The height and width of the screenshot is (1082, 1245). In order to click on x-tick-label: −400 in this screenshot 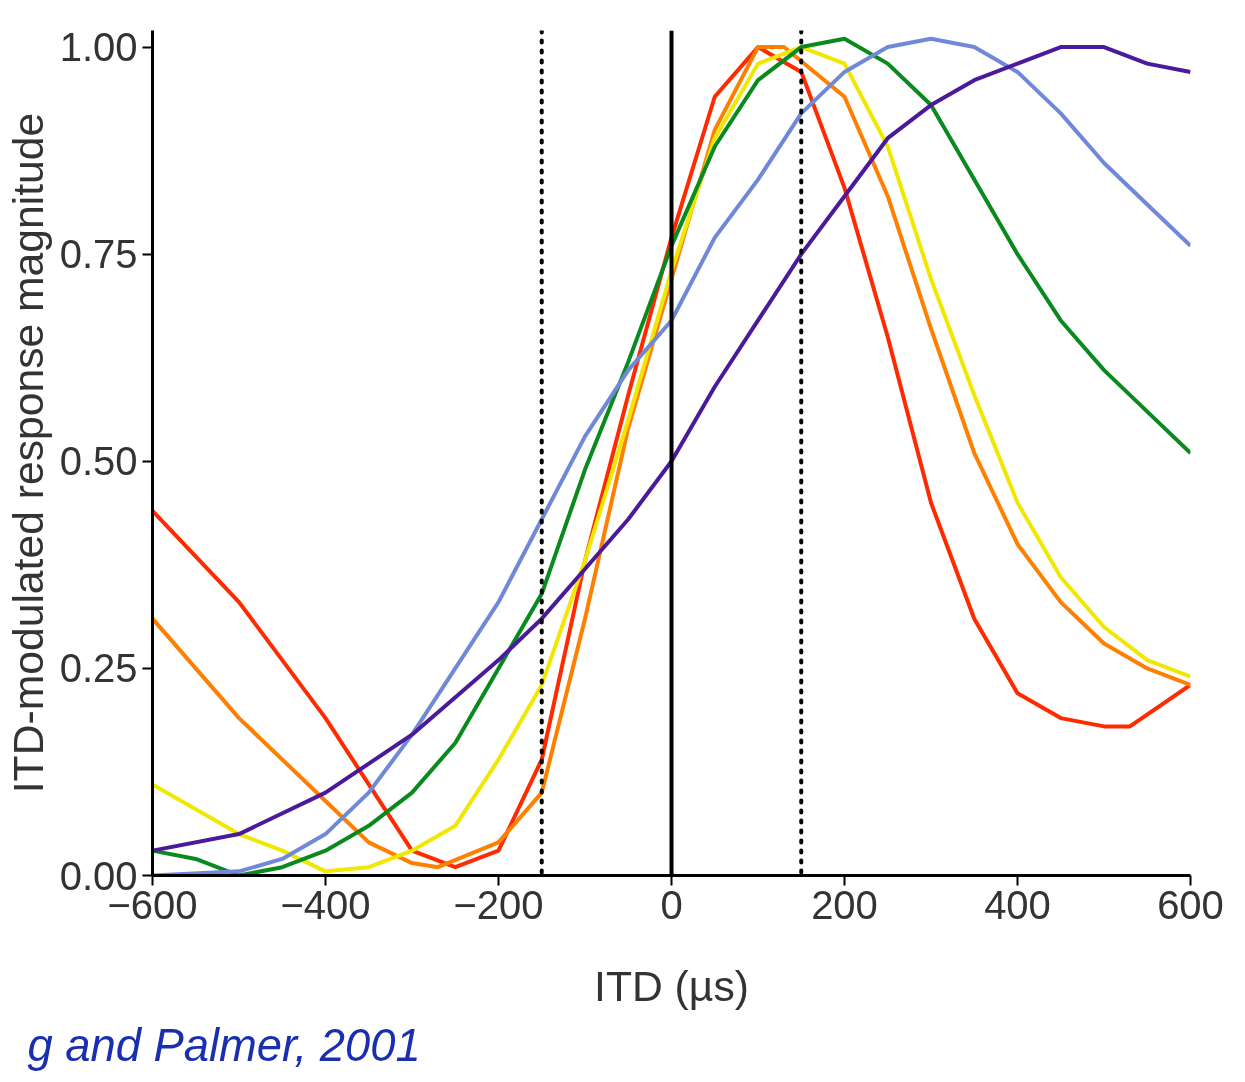, I will do `click(325, 904)`.